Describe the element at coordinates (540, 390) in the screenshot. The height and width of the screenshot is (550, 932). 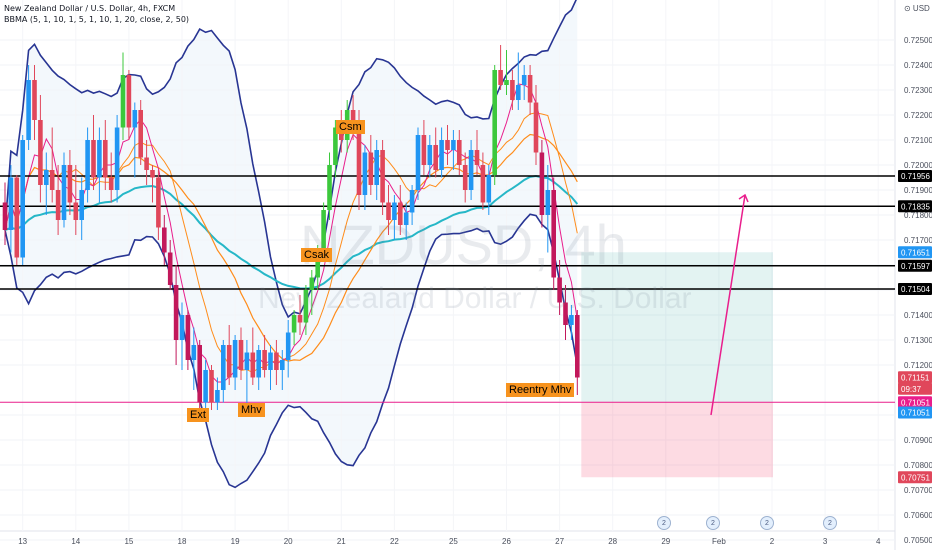
I see `reentry-label: Reentry Mhv` at that location.